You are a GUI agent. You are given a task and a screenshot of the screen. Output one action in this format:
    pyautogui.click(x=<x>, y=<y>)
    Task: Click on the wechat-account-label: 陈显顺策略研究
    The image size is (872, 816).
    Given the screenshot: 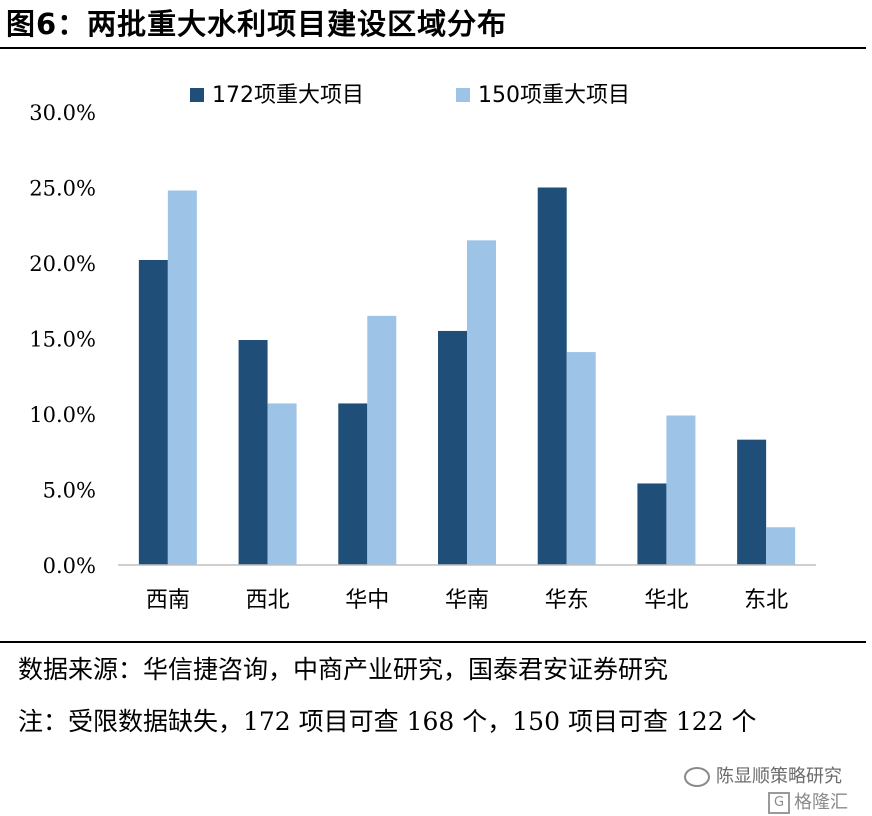 What is the action you would take?
    pyautogui.click(x=779, y=776)
    